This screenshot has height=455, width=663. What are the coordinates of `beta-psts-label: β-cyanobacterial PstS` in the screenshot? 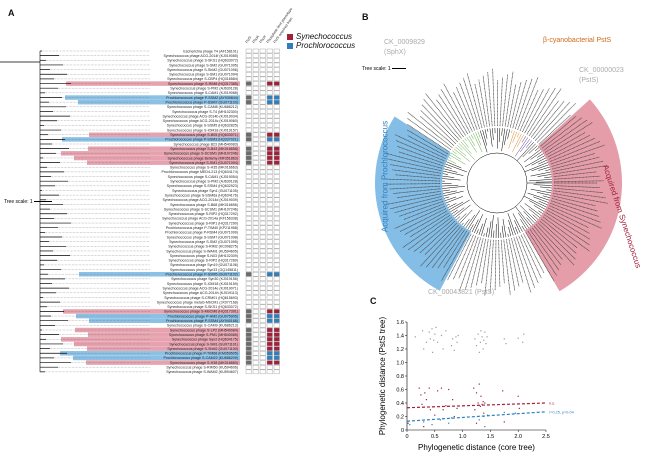 It's located at (577, 40).